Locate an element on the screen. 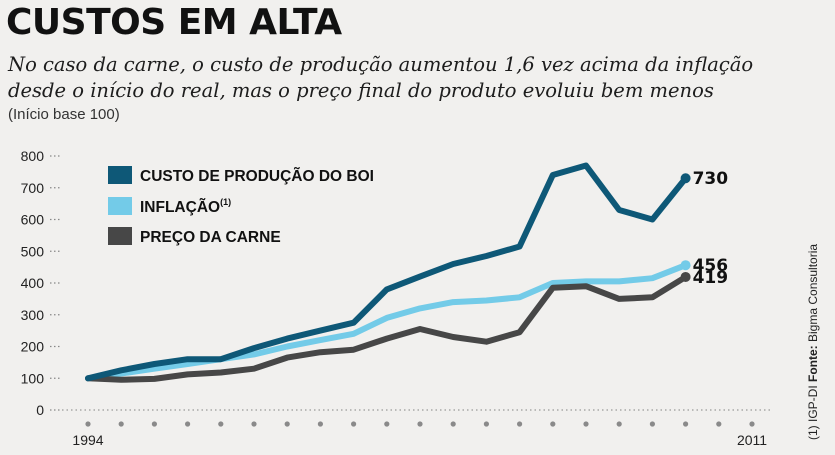  series-end-dot-preco is located at coordinates (685, 276).